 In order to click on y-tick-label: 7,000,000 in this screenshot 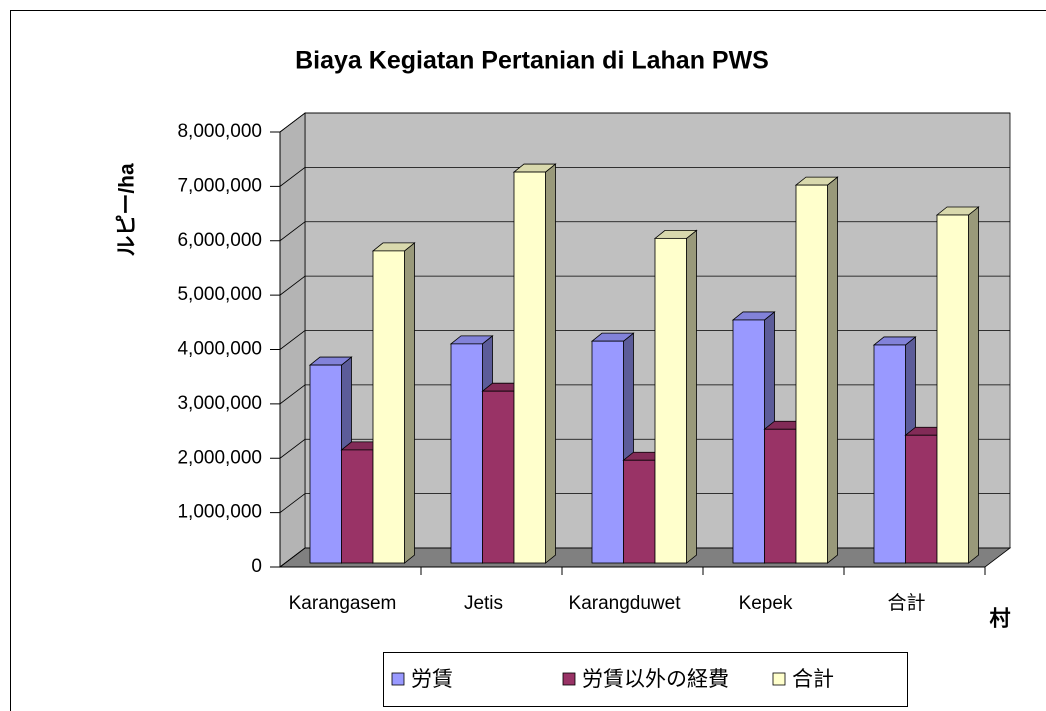, I will do `click(219, 185)`.